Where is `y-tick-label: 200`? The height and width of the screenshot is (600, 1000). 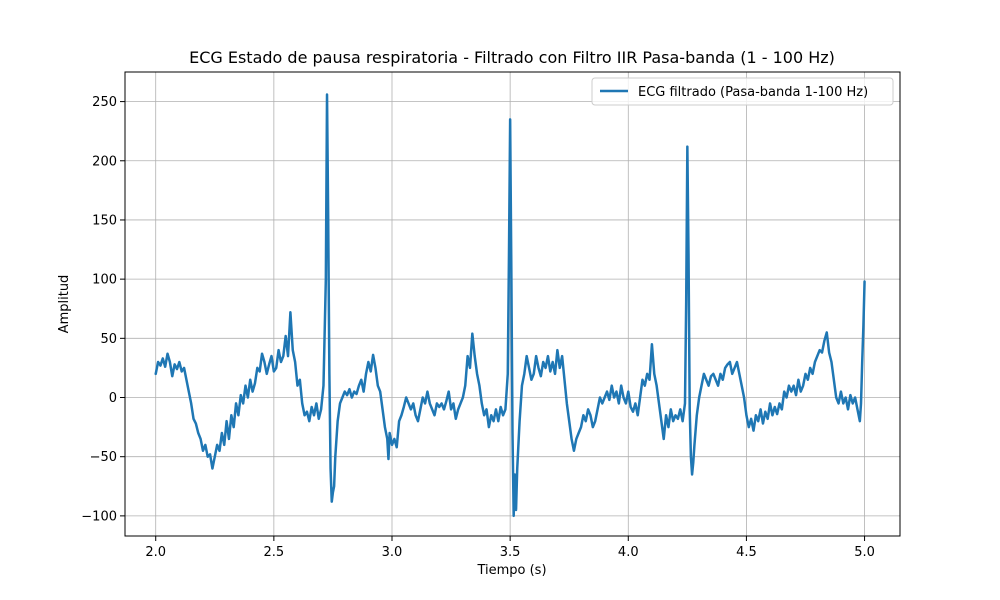 y-tick-label: 200 is located at coordinates (104, 161).